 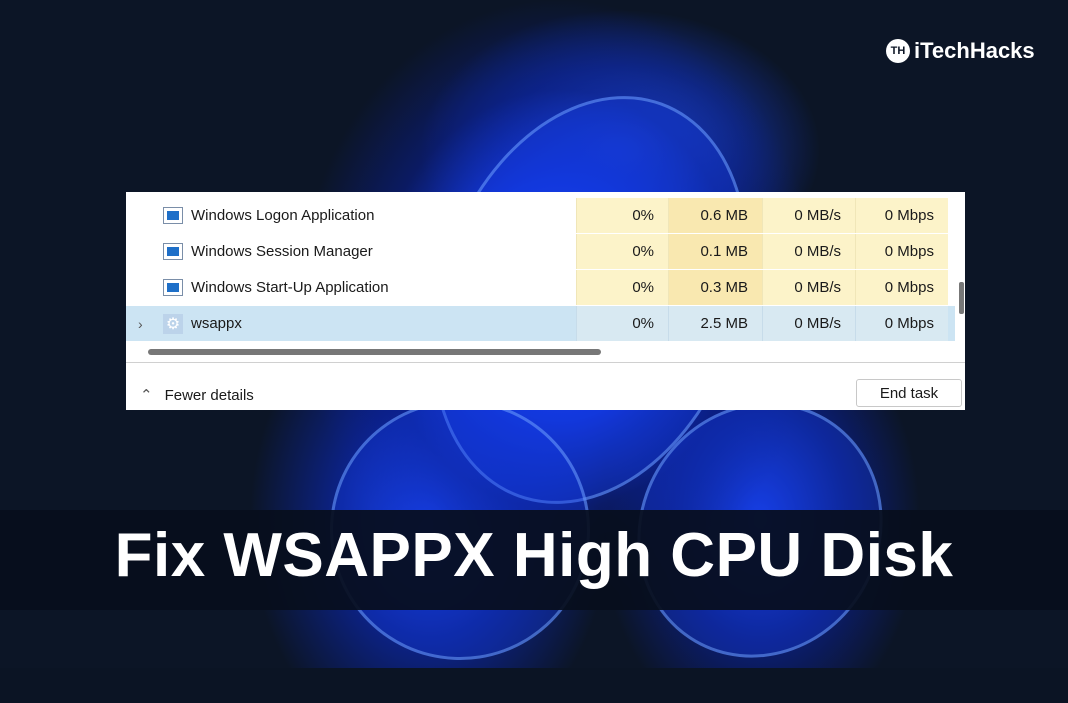 What do you see at coordinates (282, 251) in the screenshot?
I see `process-name: Windows Session Manager` at bounding box center [282, 251].